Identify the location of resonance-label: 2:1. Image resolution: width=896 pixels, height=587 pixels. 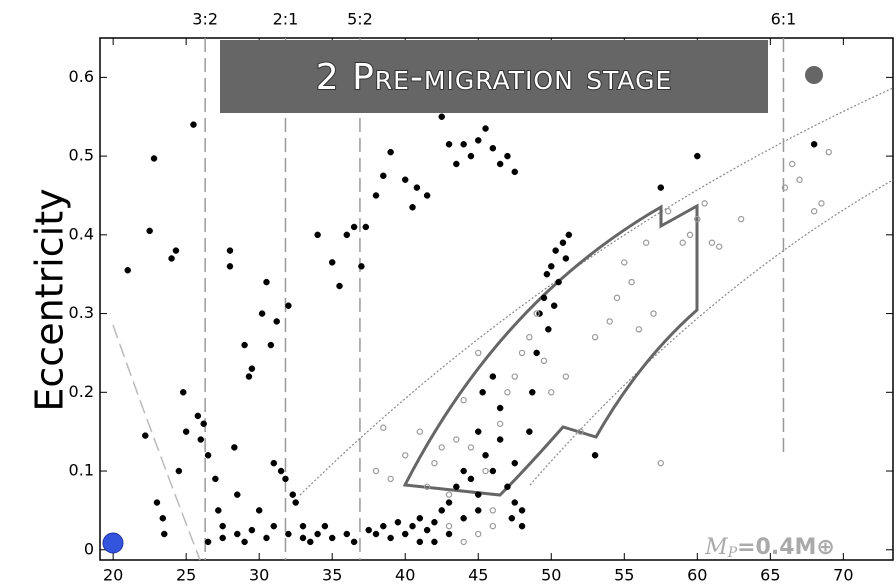
(286, 19).